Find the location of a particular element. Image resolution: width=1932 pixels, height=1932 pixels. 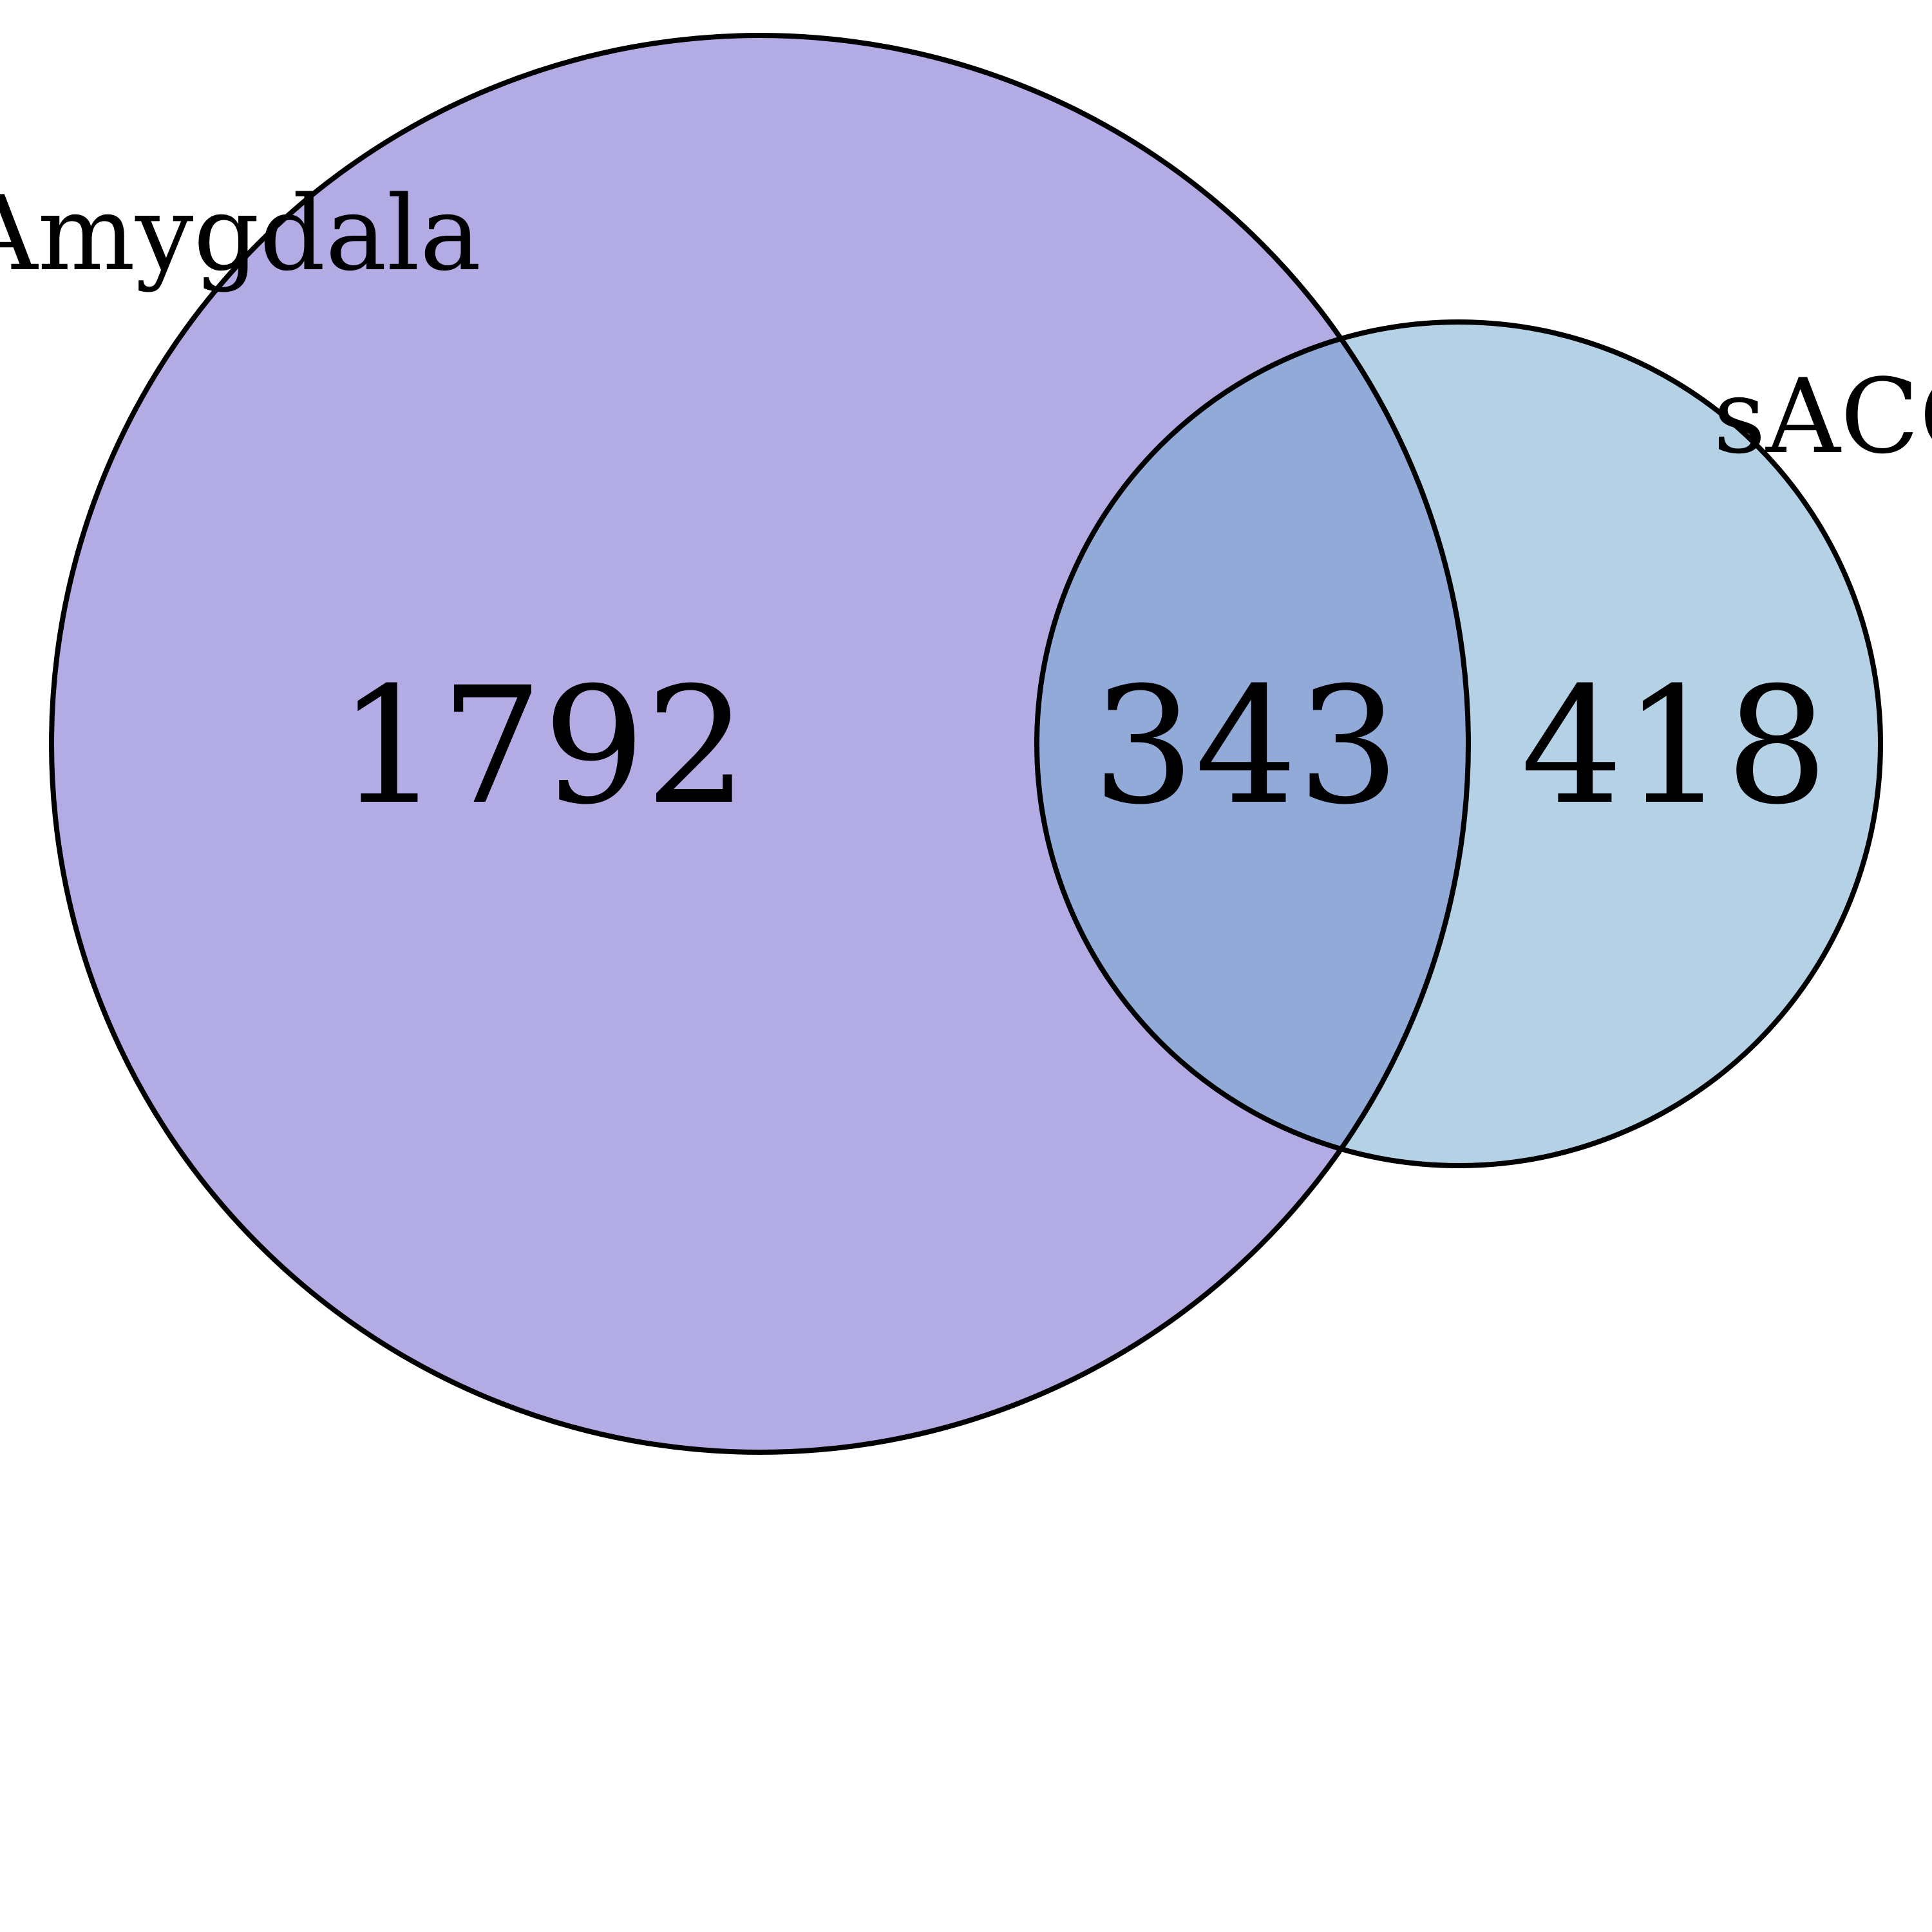

count-only-a: 1792 is located at coordinates (543, 746).